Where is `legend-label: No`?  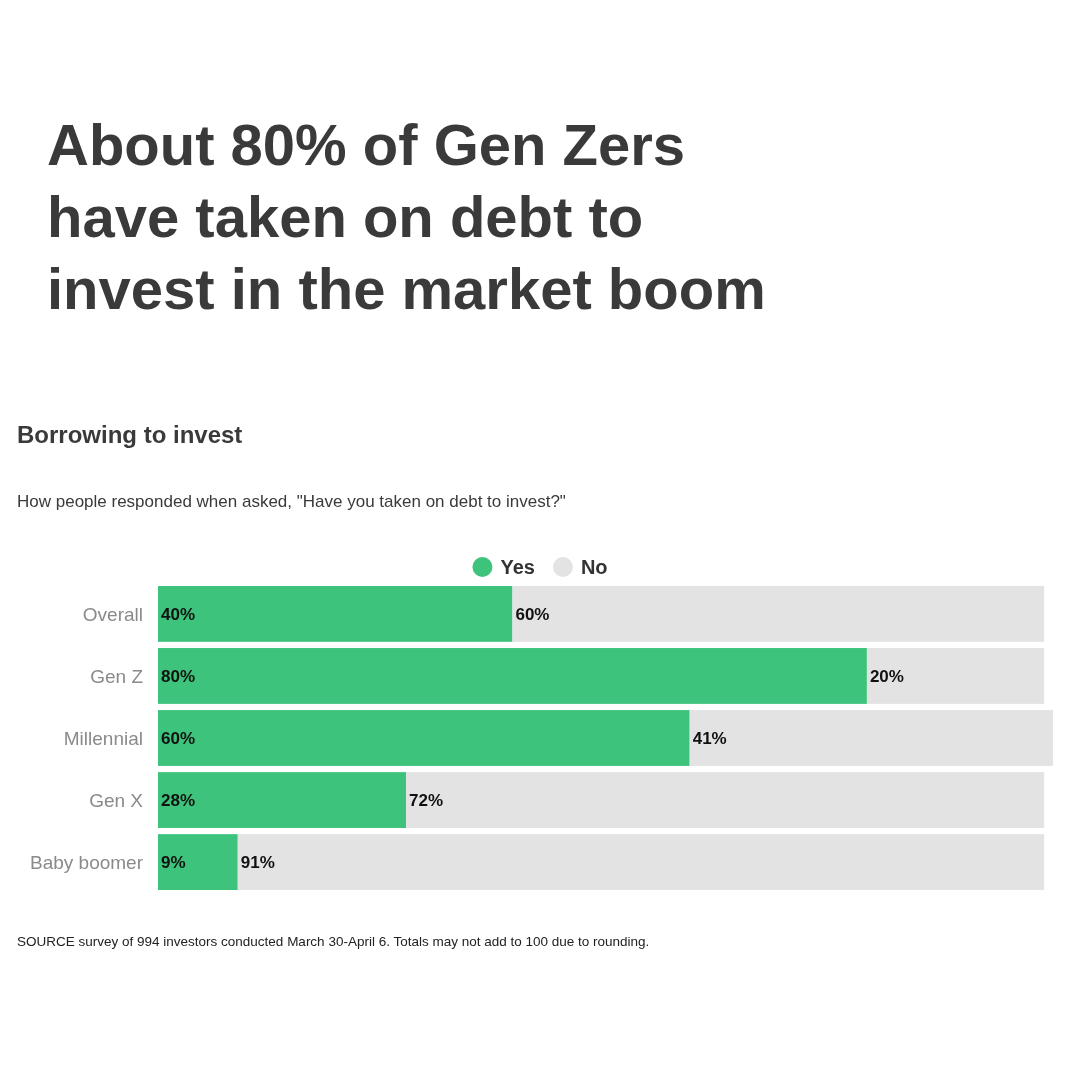 legend-label: No is located at coordinates (594, 567).